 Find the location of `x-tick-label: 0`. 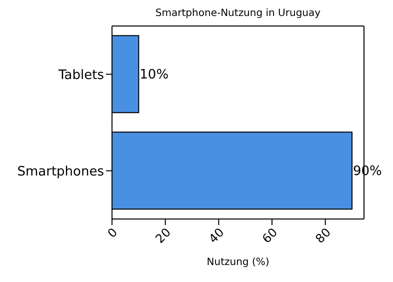

x-tick-label: 0 is located at coordinates (112, 233).